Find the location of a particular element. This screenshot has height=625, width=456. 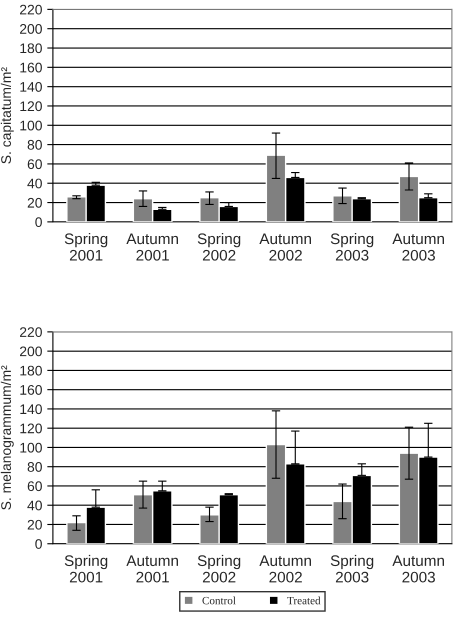

y-axis-title: S. melanogrammum/m² is located at coordinates (7, 438).